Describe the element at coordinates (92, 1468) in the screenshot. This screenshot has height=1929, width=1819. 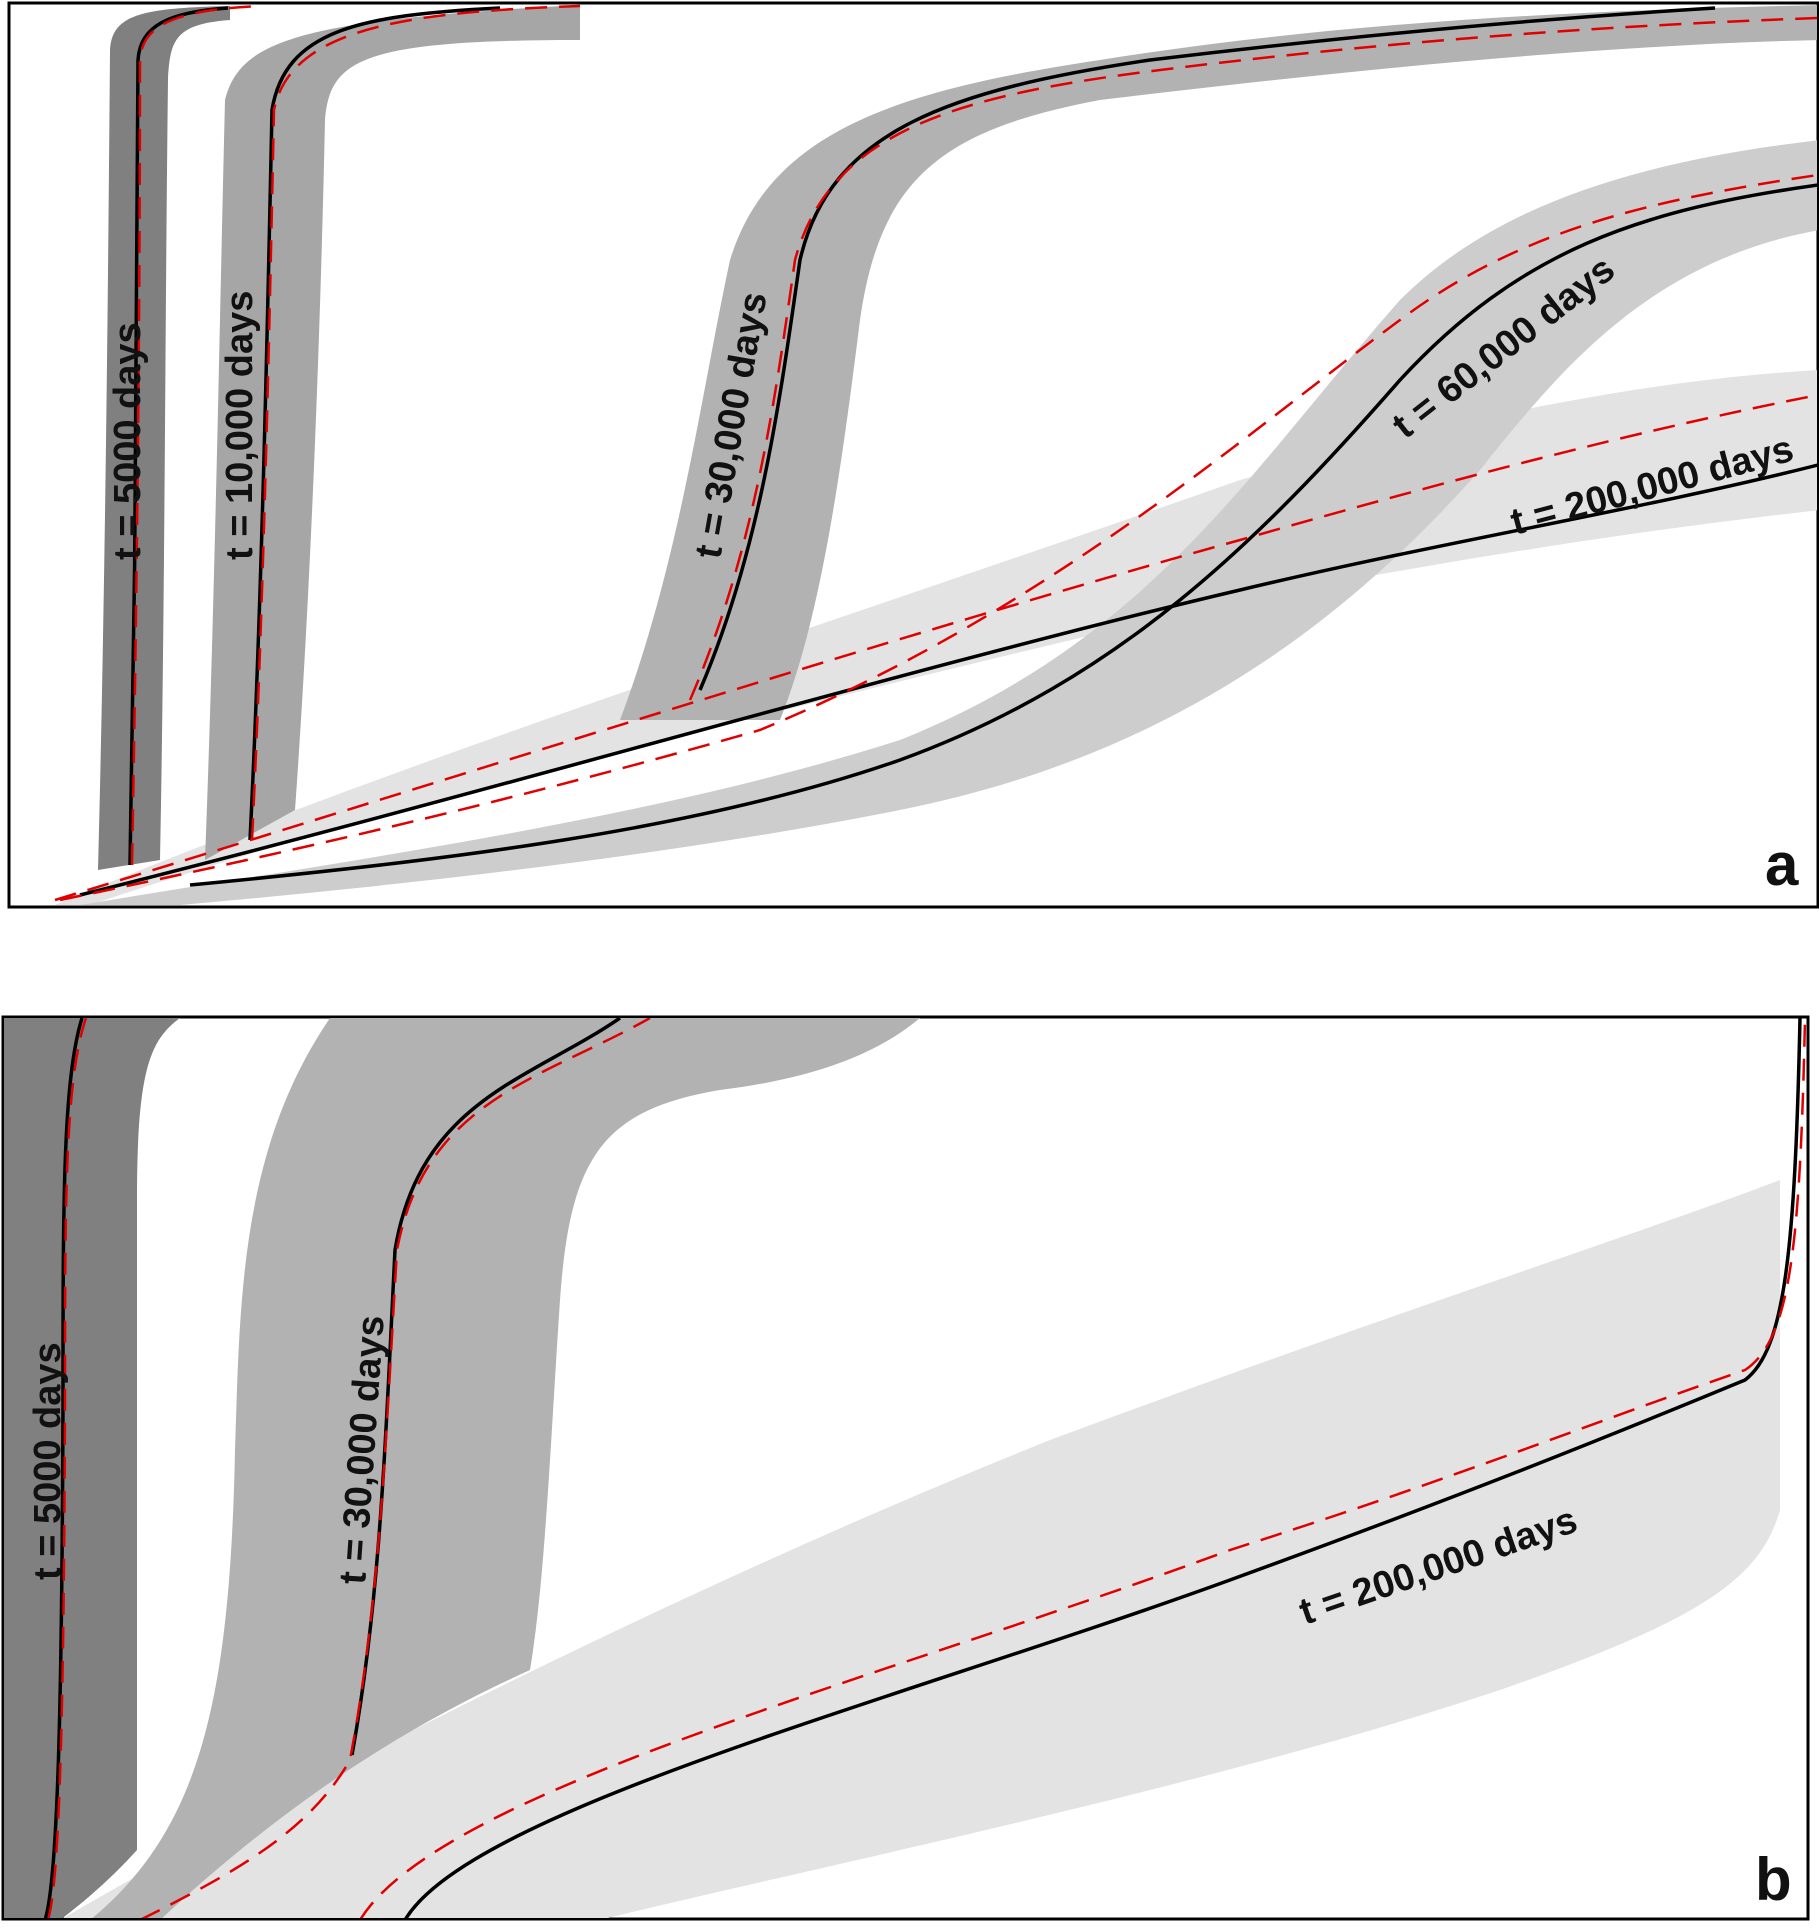
I see `band-5000-b` at that location.